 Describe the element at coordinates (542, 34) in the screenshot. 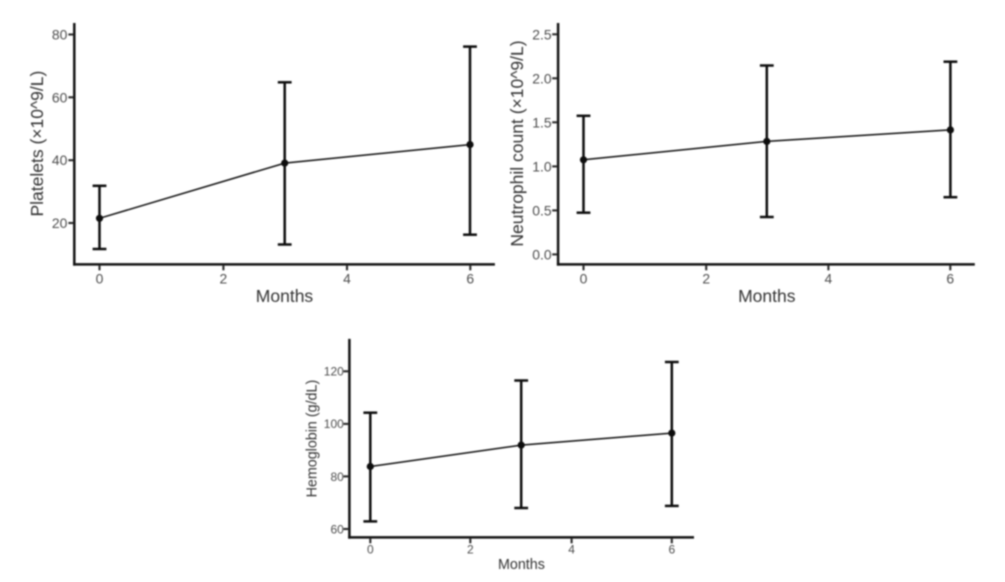

I see `svg-text: 2.5` at that location.